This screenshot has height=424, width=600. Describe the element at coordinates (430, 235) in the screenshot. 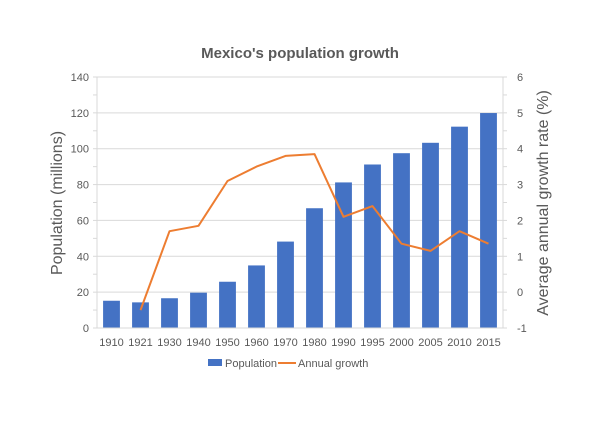

I see `bar-2005` at that location.